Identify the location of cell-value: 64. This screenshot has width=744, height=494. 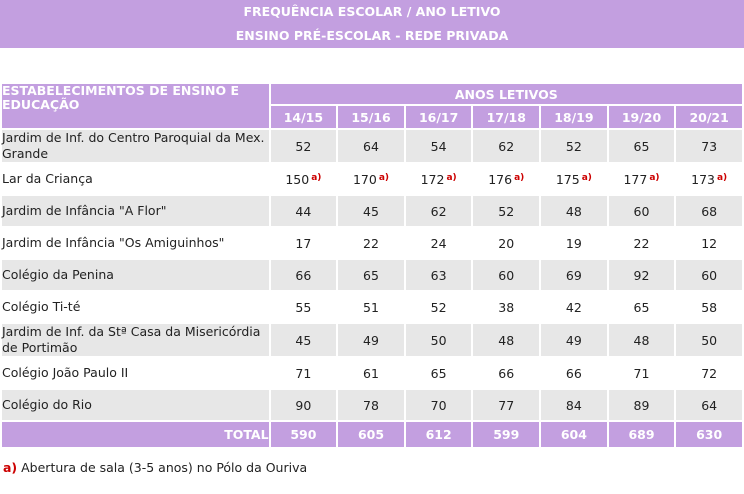
(371, 146).